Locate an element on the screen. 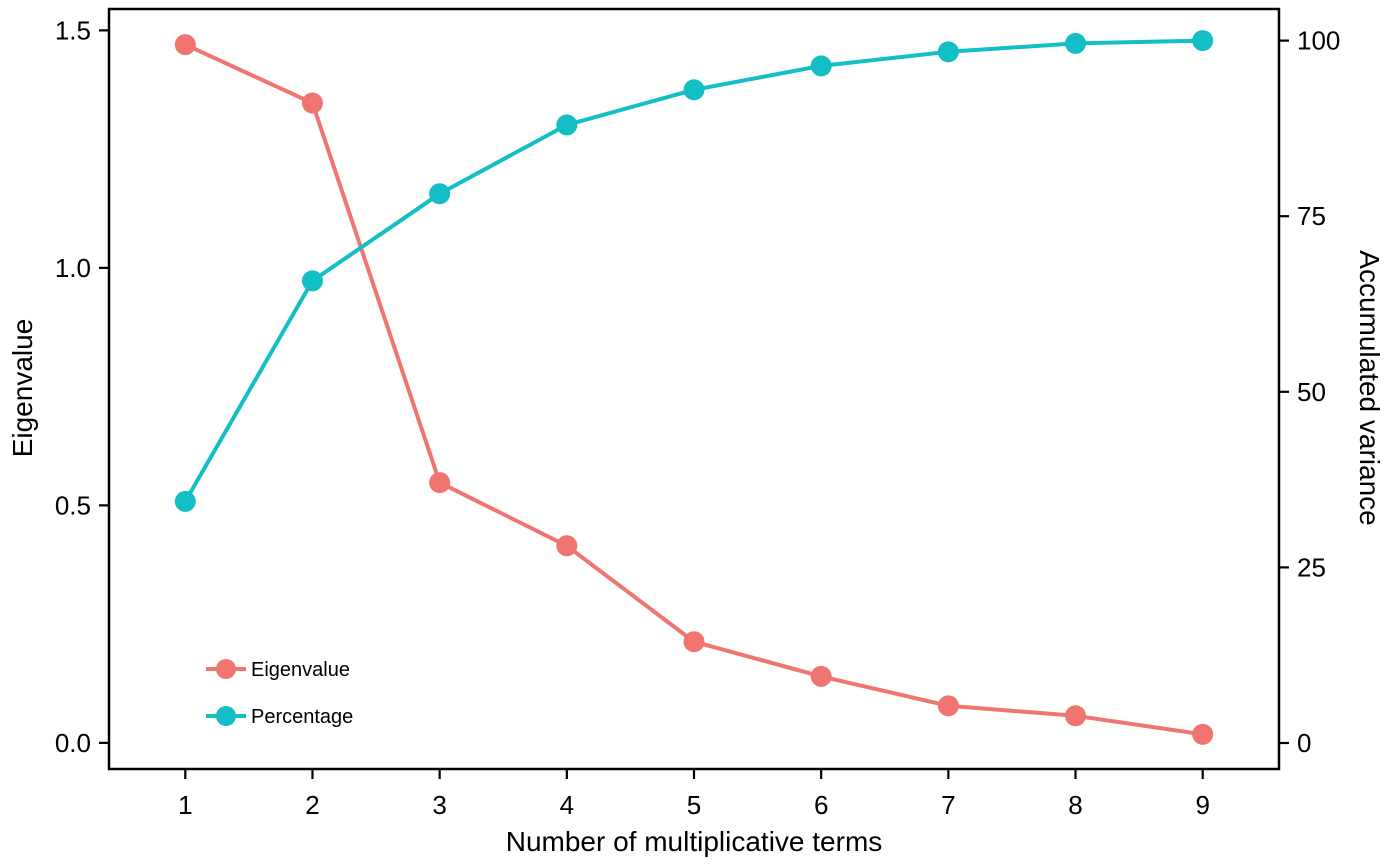 This screenshot has height=866, width=1400. right-y-tick-label: 75 is located at coordinates (1311, 216).